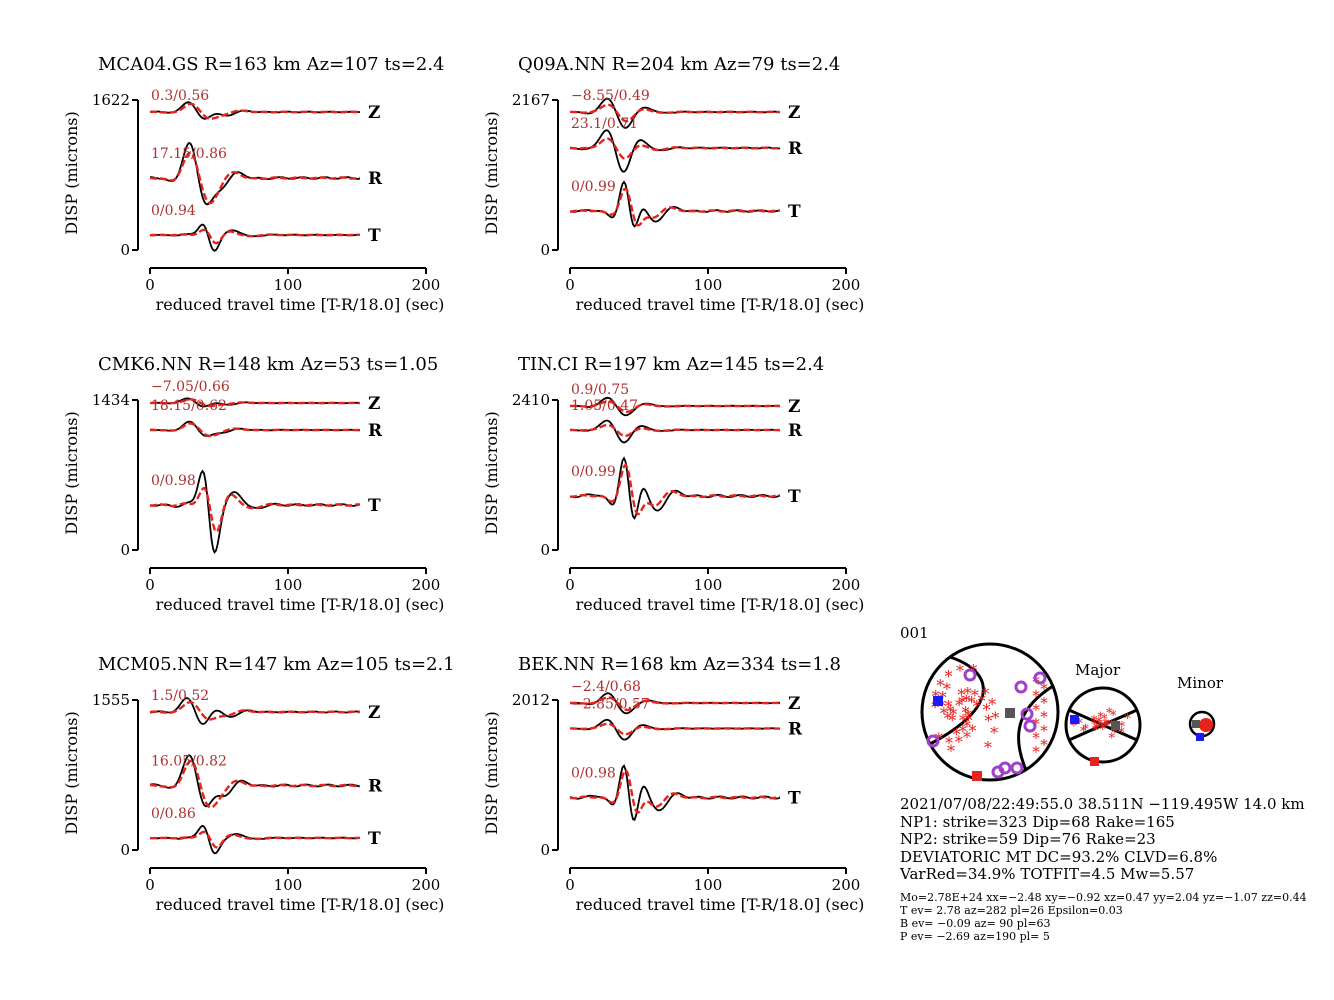  What do you see at coordinates (1046, 874) in the screenshot?
I see `event-line-fit: VarRed=34.9% TOTFIT=4.5 Mw=5.57` at bounding box center [1046, 874].